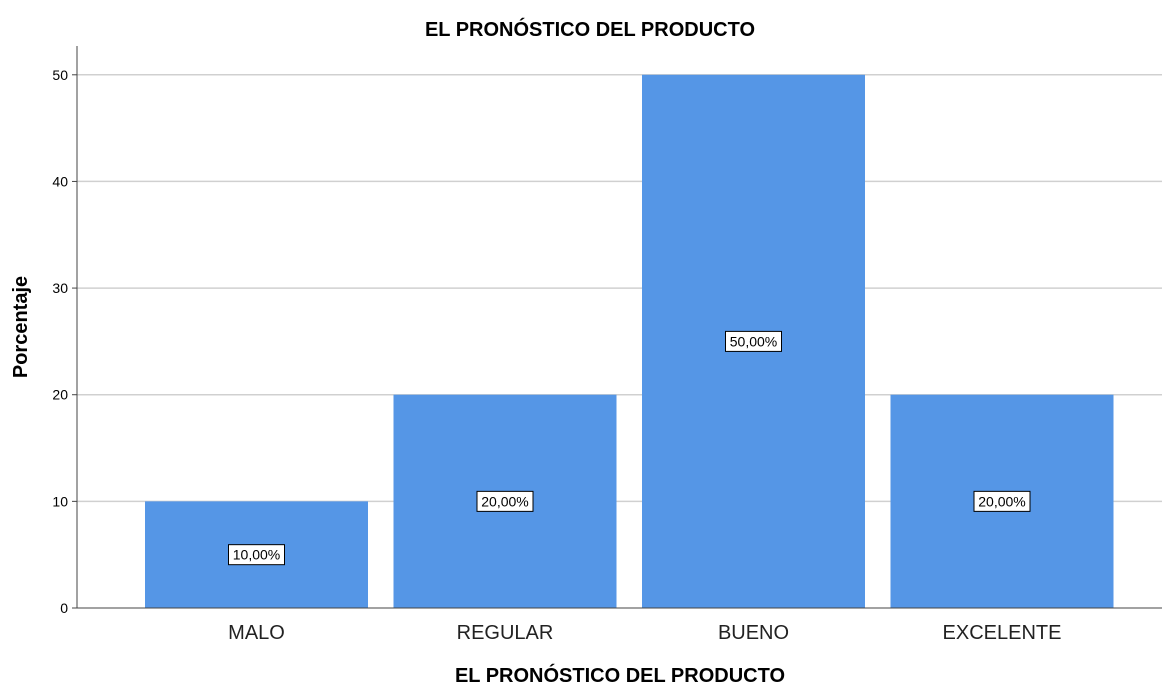  Describe the element at coordinates (60, 181) in the screenshot. I see `y-tick-label: 40` at that location.